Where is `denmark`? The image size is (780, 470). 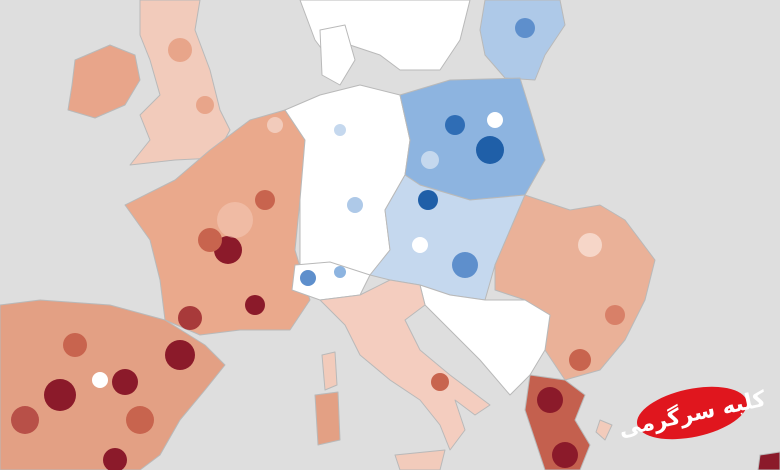
denmark is located at coordinates (337, 55).